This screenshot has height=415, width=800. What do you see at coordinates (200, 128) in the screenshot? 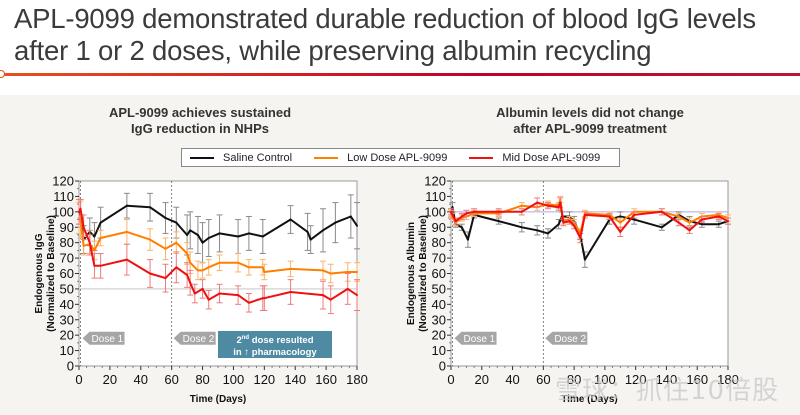
I see `left-chart-title-line-2: IgG reduction in NHPs` at bounding box center [200, 128].